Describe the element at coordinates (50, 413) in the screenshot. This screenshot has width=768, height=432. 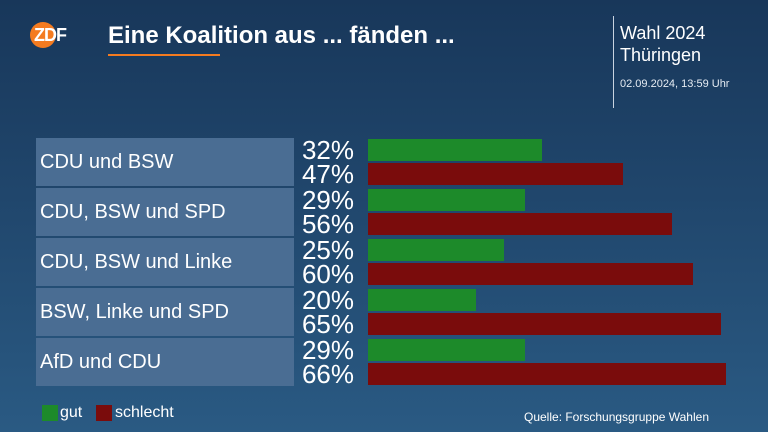
I see `legend-swatch-good` at that location.